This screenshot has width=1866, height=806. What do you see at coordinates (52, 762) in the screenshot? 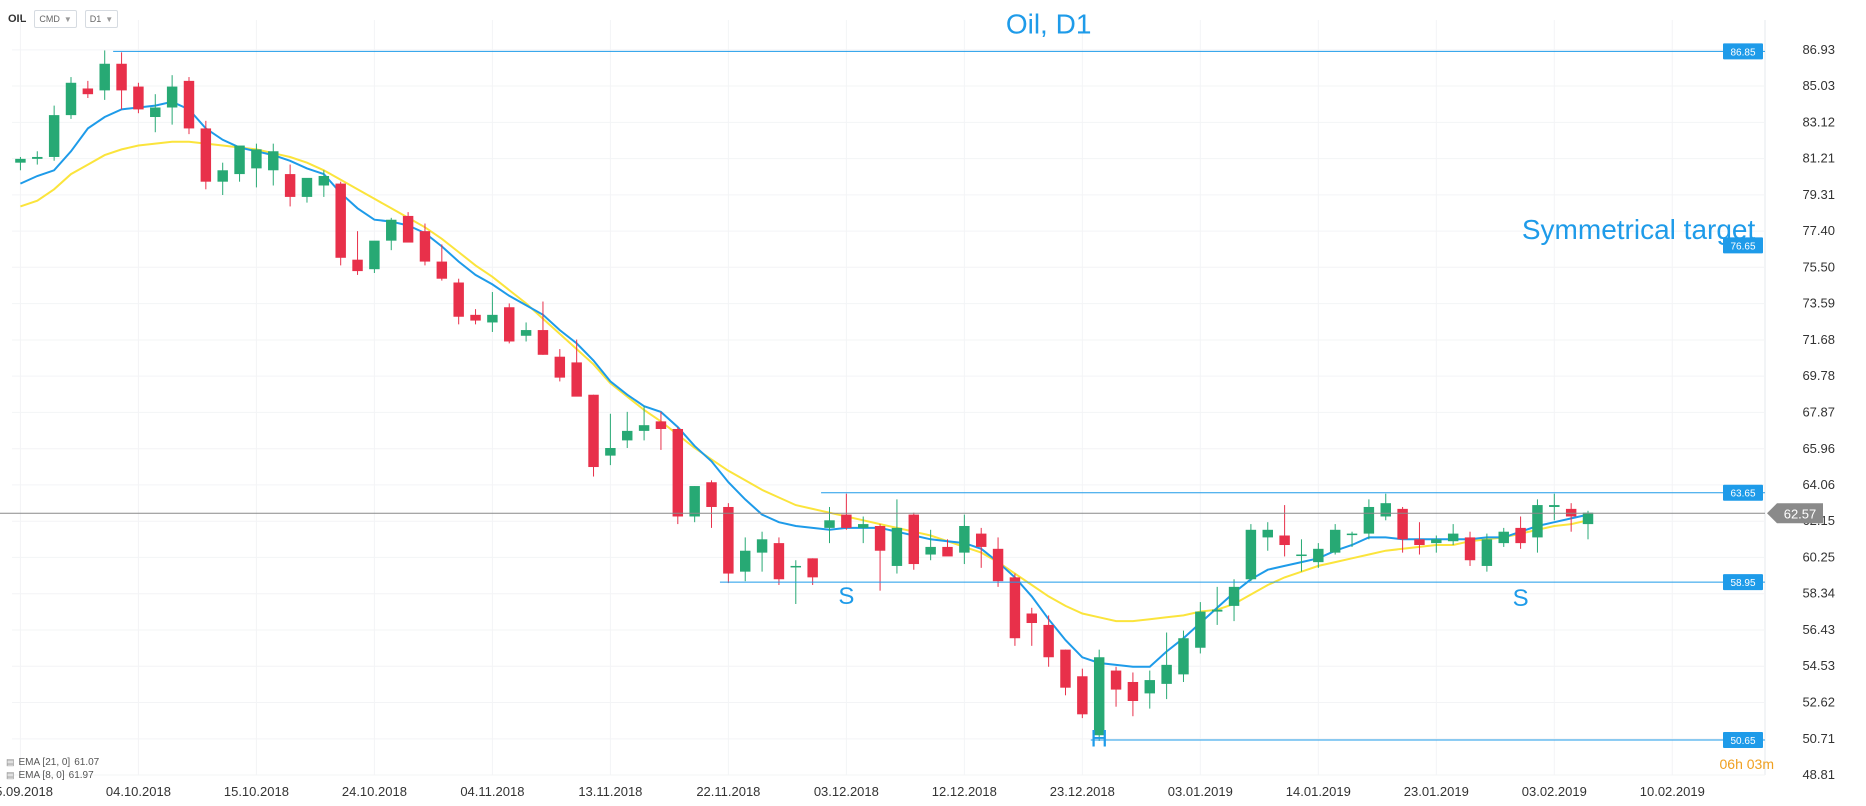
I see `legend-row-ema-21: ▤ EMA [21, 0] 61.07` at bounding box center [52, 762].